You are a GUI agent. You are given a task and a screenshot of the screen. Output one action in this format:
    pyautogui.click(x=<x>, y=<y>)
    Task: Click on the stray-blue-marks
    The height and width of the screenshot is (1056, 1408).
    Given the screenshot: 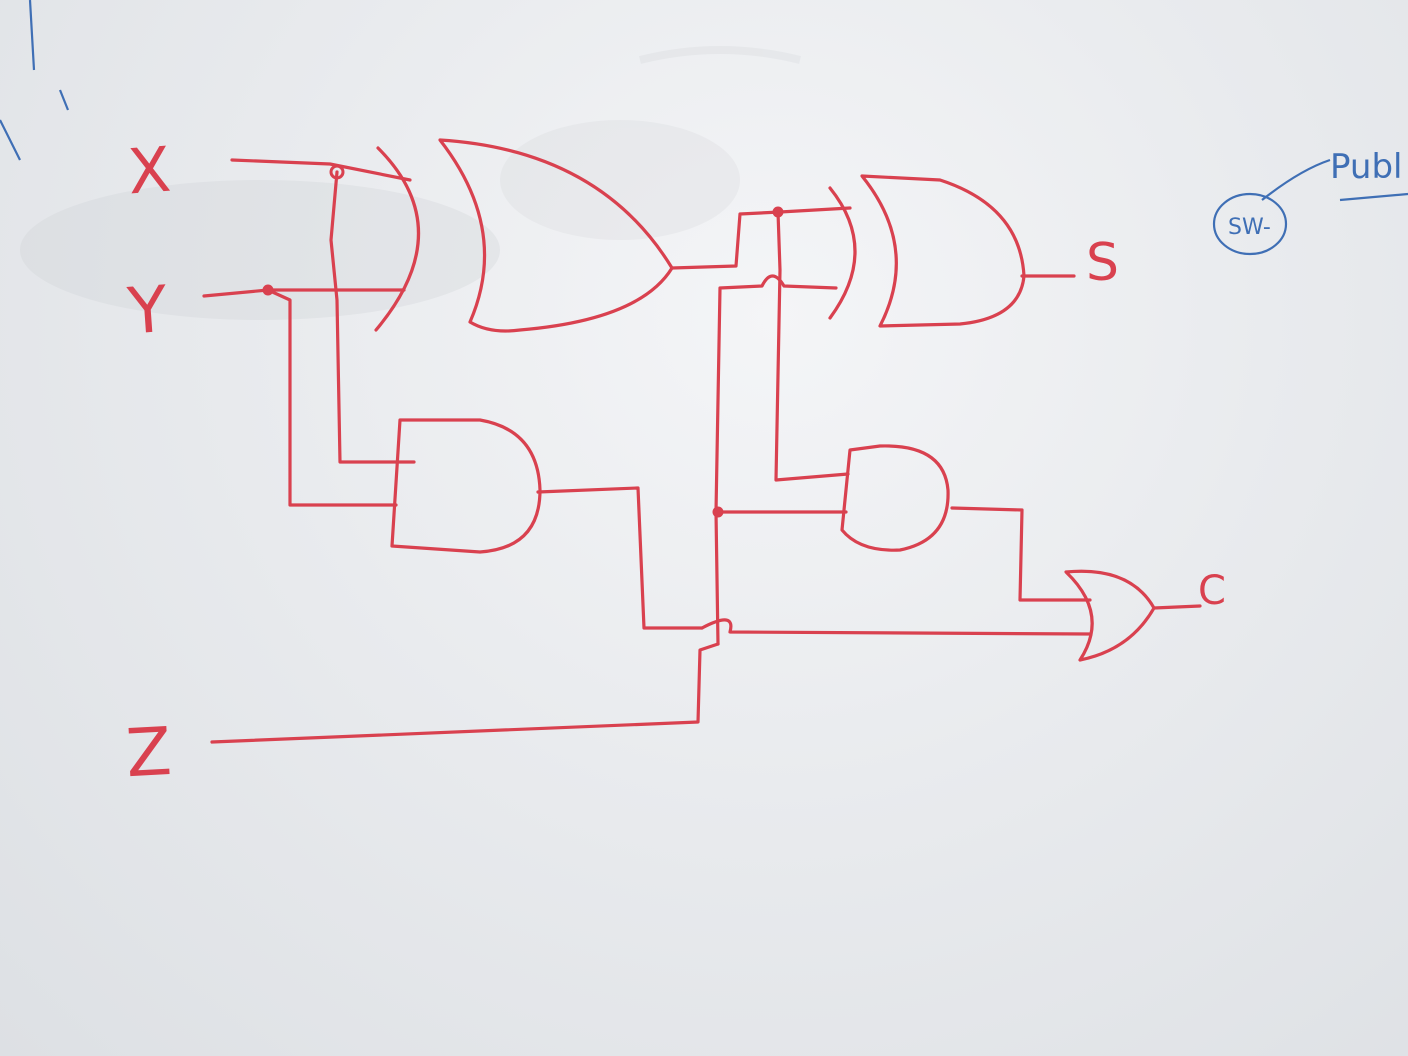 What is the action you would take?
    pyautogui.click(x=35, y=80)
    